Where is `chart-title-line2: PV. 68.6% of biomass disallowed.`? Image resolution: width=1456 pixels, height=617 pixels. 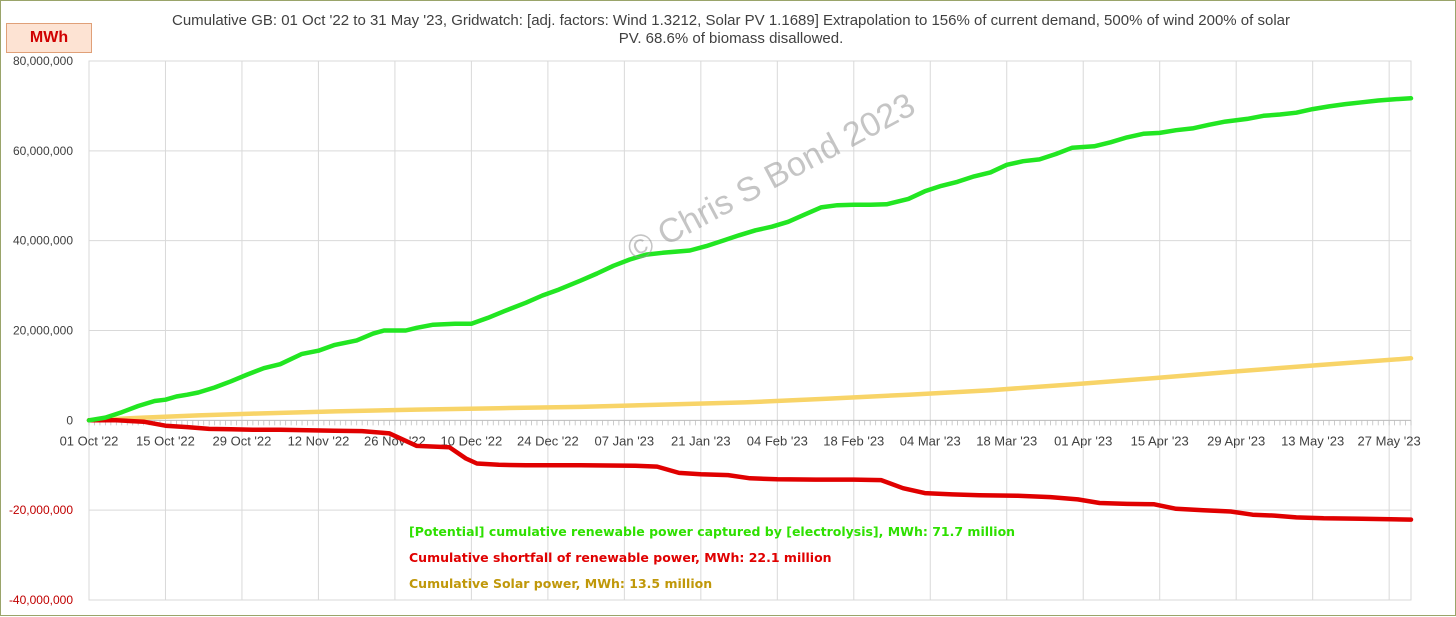 chart-title-line2: PV. 68.6% of biomass disallowed. is located at coordinates (731, 38).